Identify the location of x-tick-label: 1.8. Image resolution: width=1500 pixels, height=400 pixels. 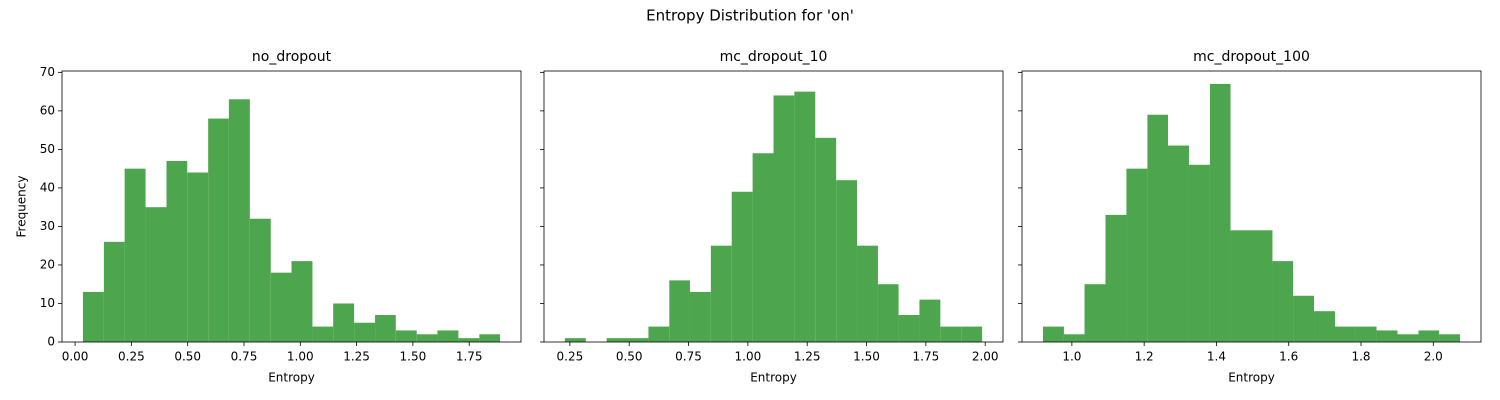
(1360, 357).